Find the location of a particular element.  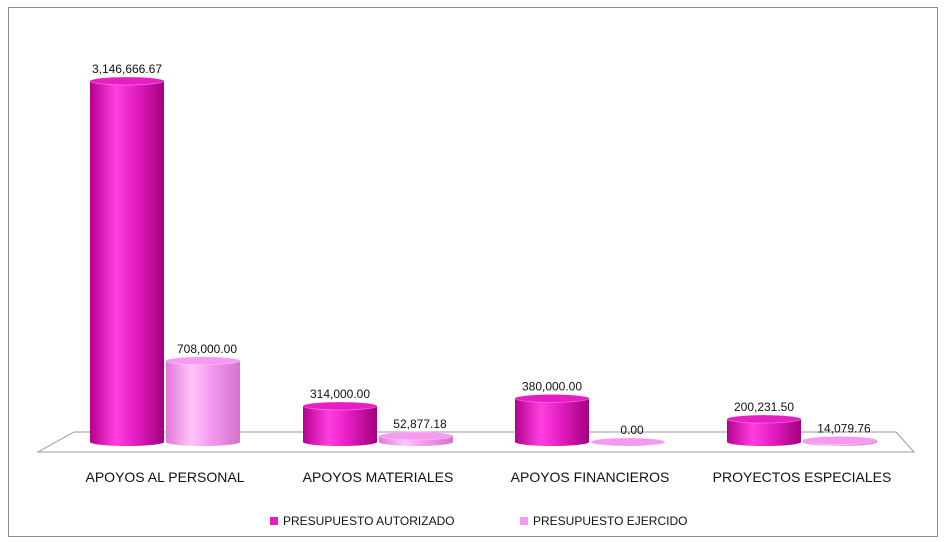

value-label: 708,000.00 is located at coordinates (207, 349).